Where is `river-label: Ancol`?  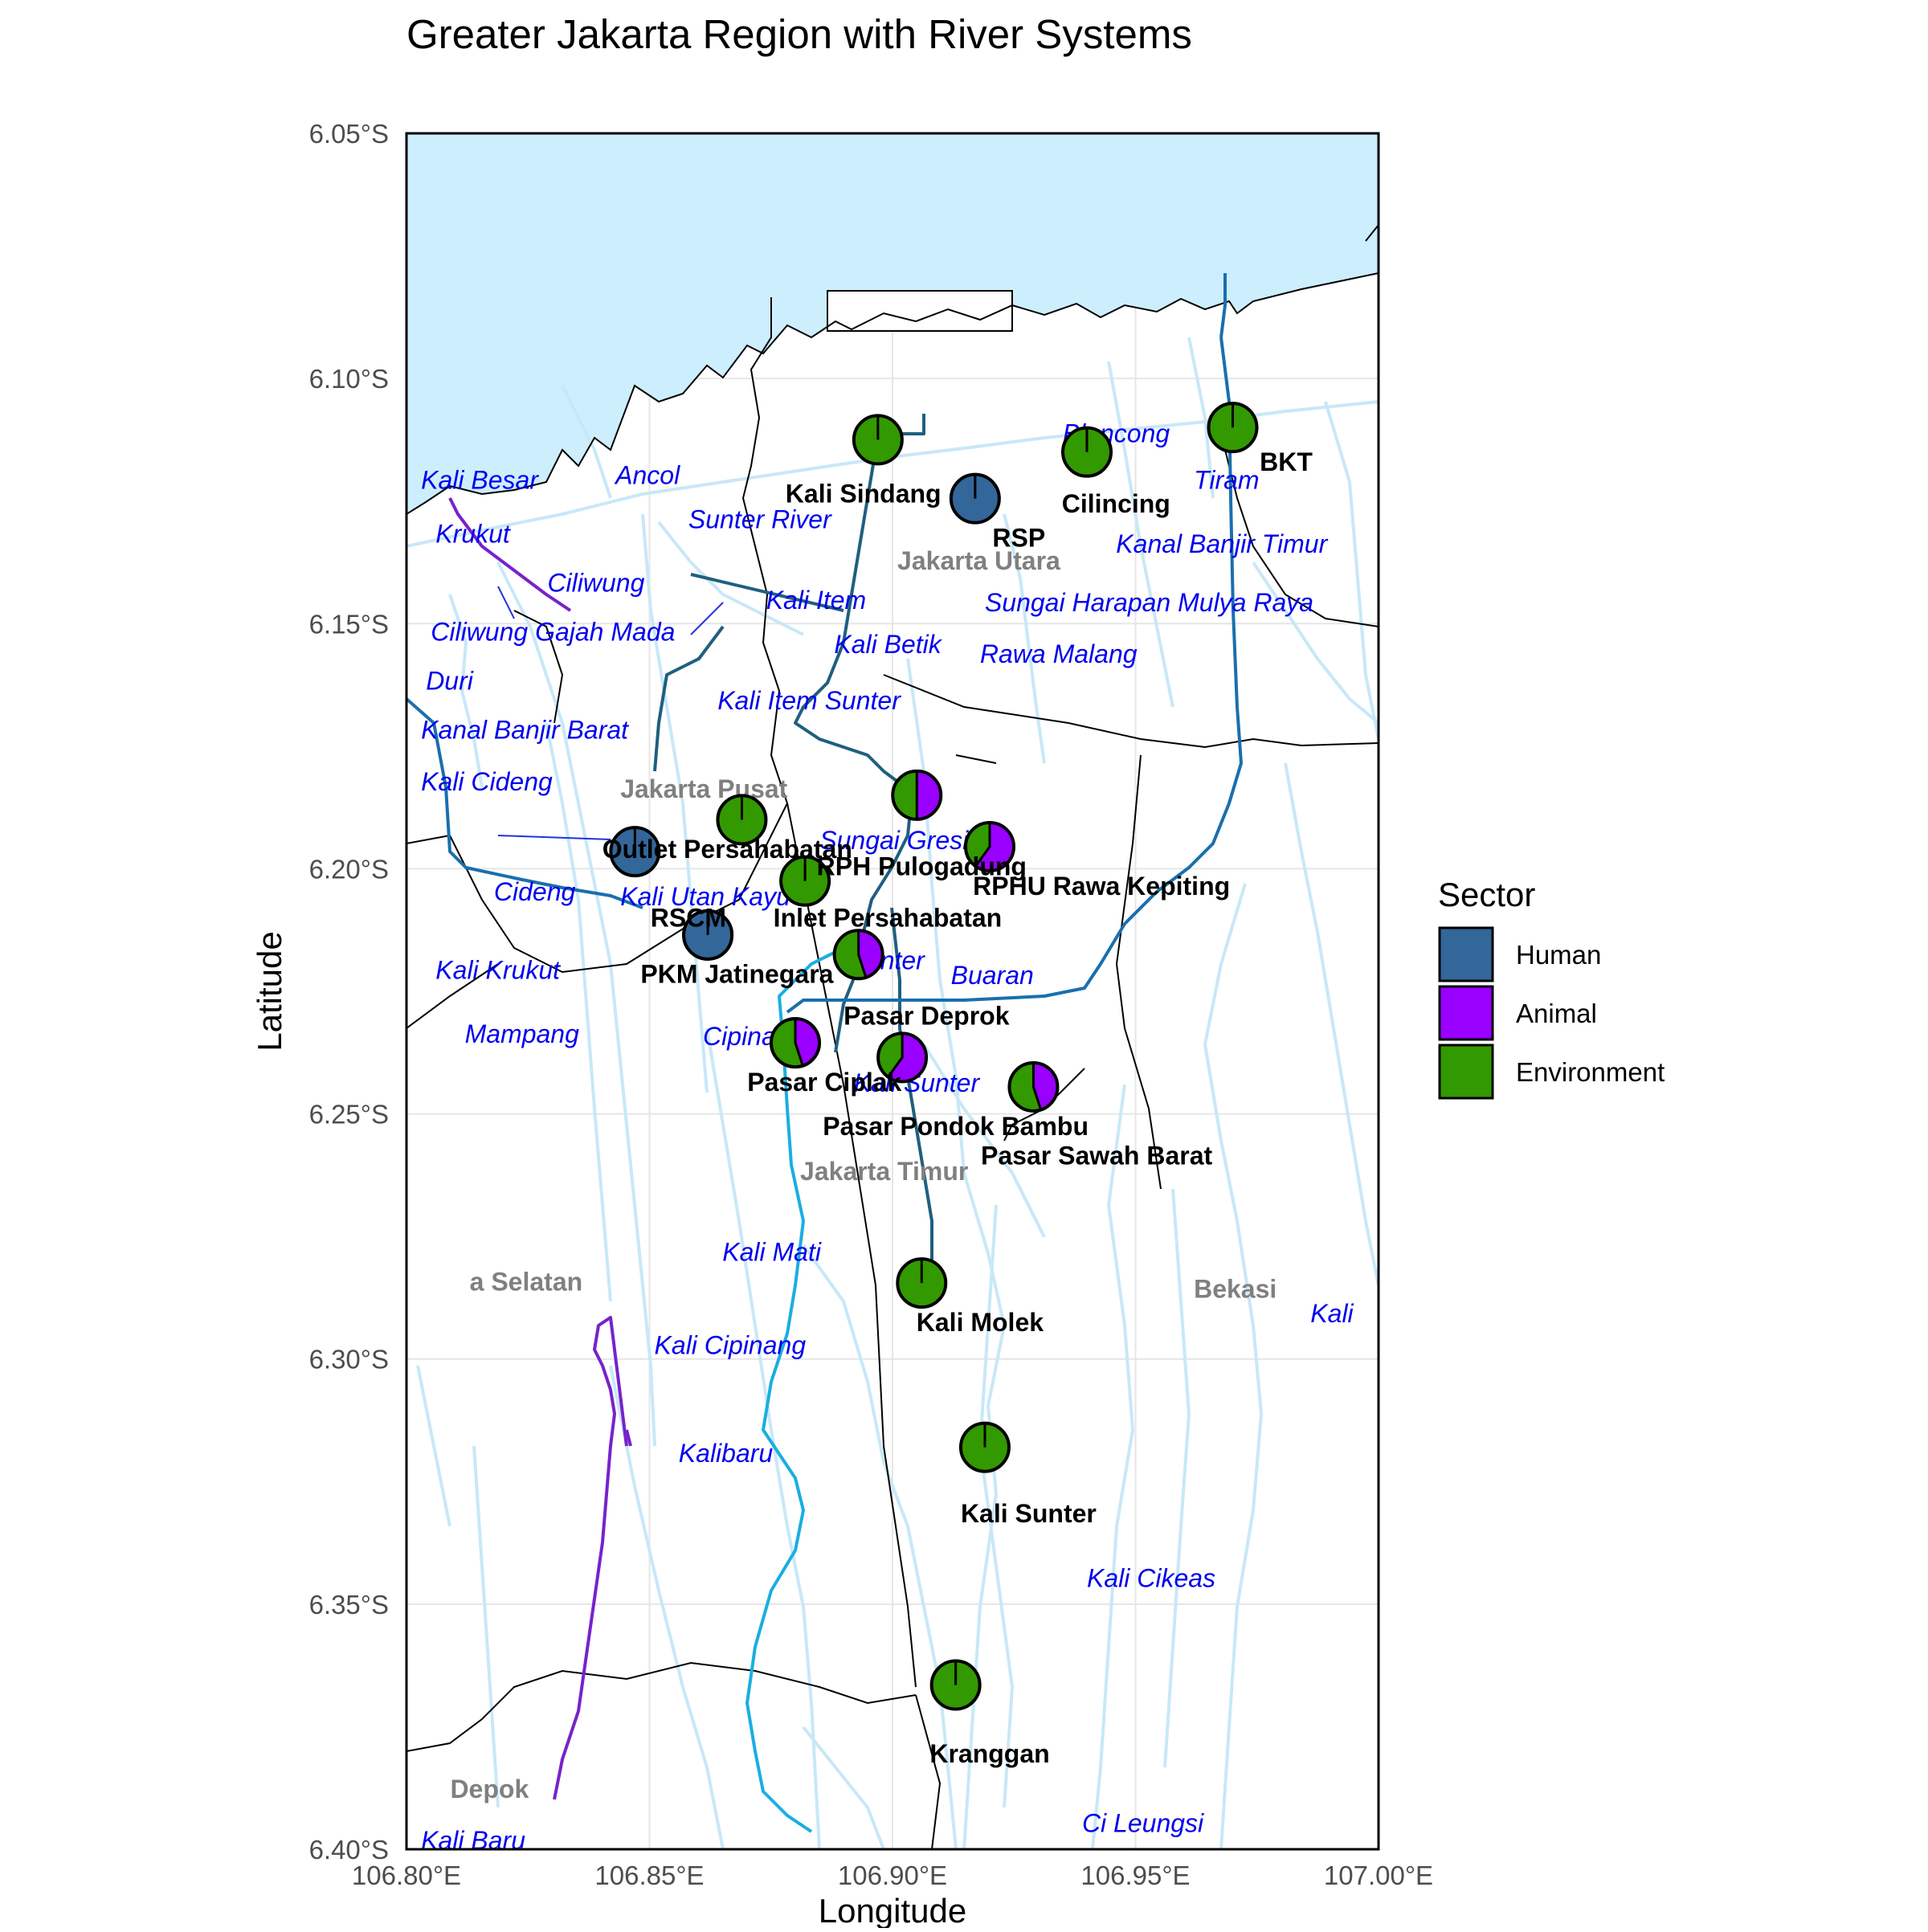 river-label: Ancol is located at coordinates (647, 475).